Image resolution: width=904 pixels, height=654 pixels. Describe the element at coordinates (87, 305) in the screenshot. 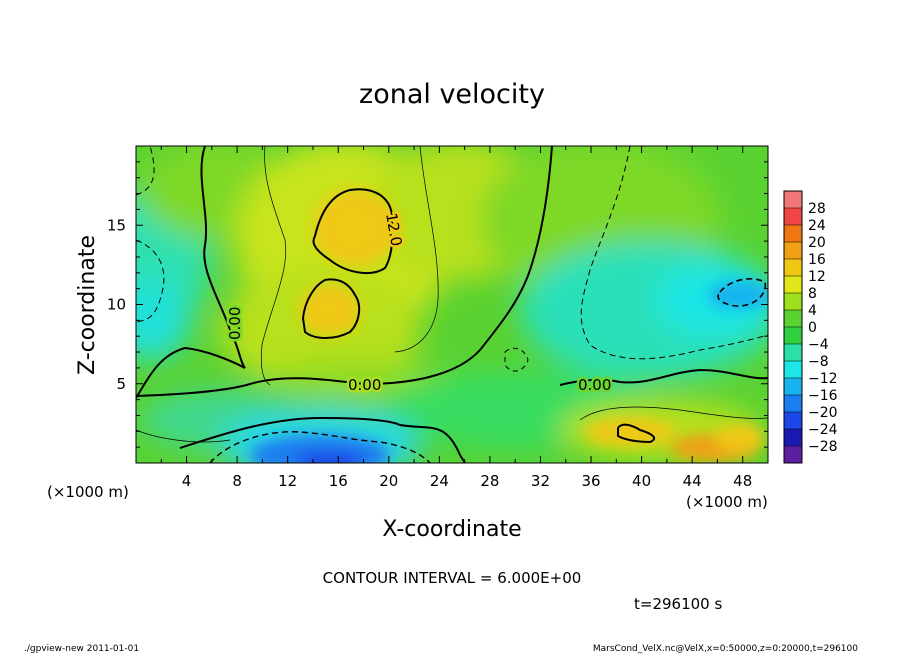

I see `y-axis-title: Z-coordinate` at that location.